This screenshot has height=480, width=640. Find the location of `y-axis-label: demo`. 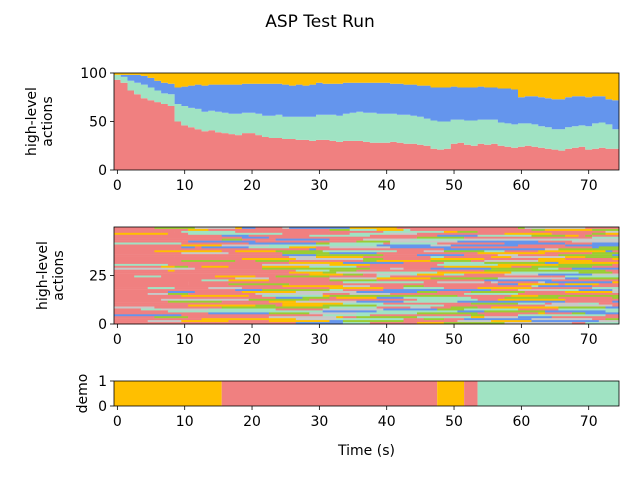

y-axis-label: demo is located at coordinates (83, 394).